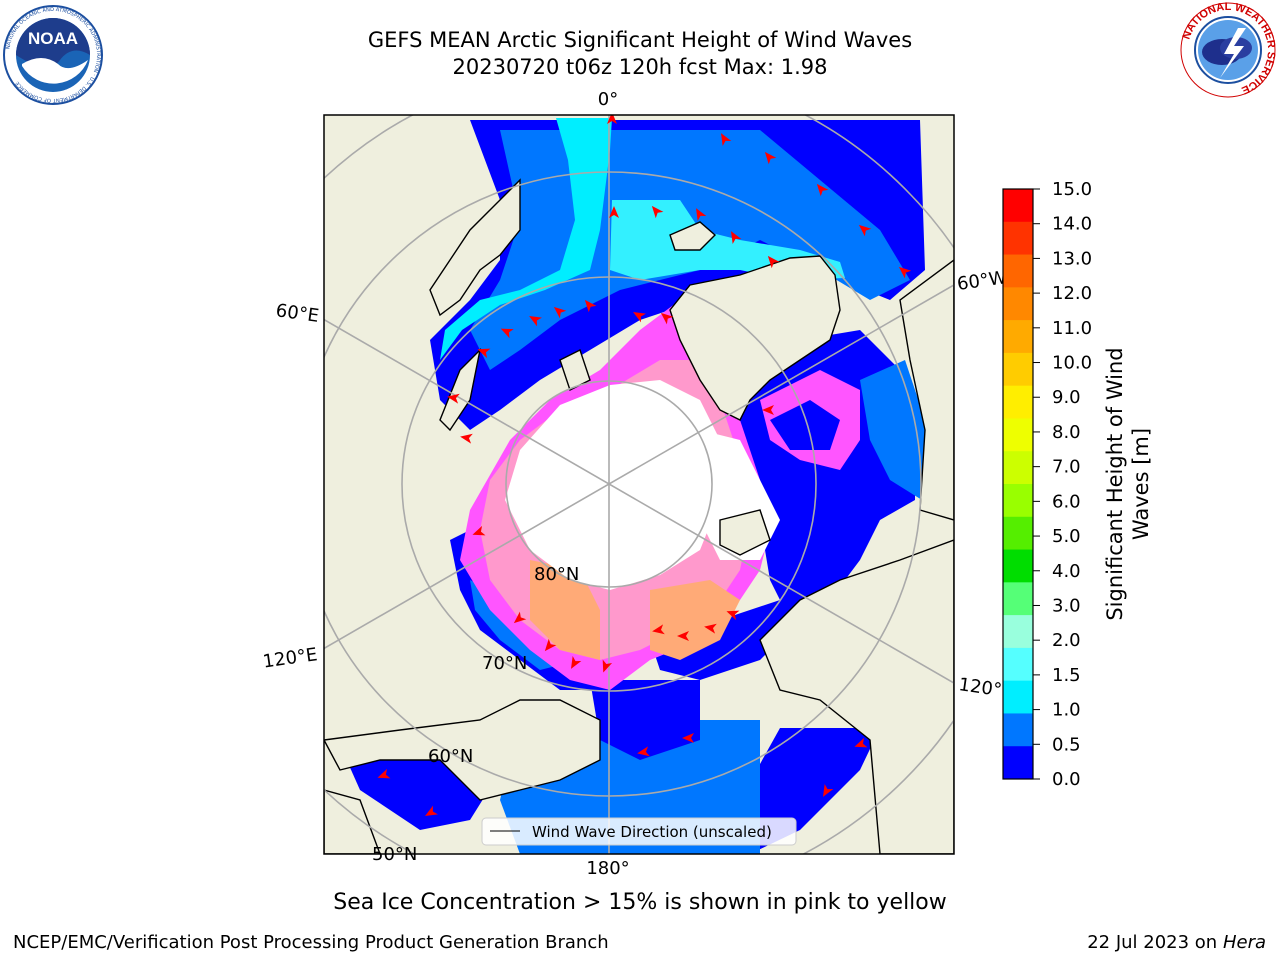 The image size is (1280, 960). What do you see at coordinates (607, 868) in the screenshot?
I see `lon-label-180: 180°` at bounding box center [607, 868].